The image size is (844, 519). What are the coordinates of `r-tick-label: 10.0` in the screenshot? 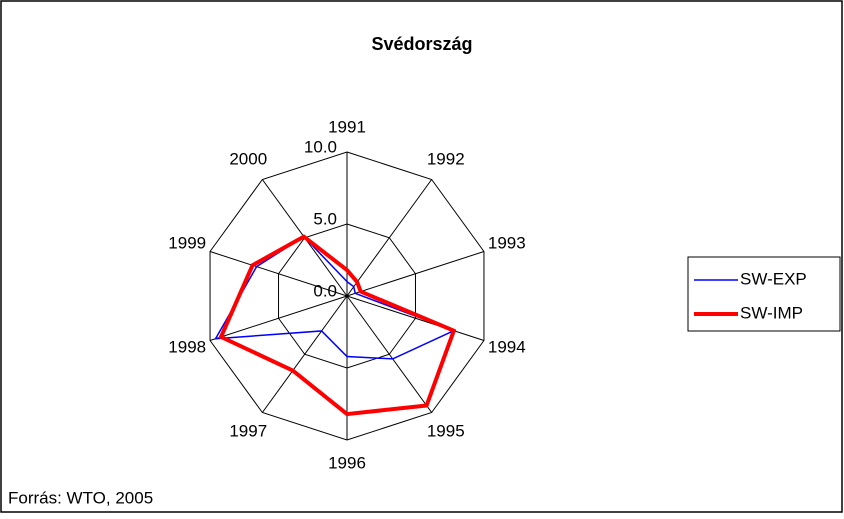 It's located at (320, 146).